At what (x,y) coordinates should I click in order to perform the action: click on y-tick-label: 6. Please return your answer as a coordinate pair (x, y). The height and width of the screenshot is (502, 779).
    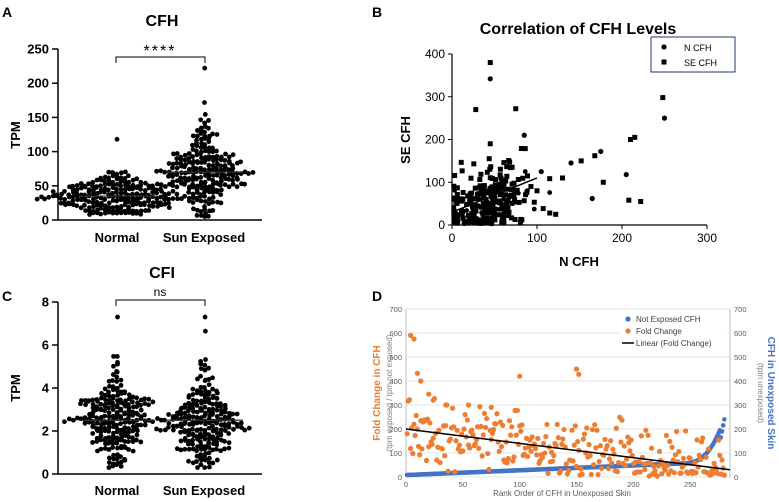
    Looking at the image, I should click on (45, 345).